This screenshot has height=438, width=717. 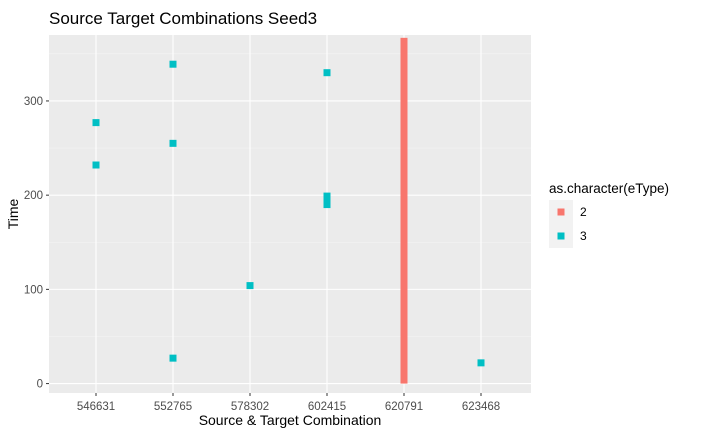 I want to click on x-axis: 546631 552765 578302 602415 620791 623468, so click(x=288, y=403).